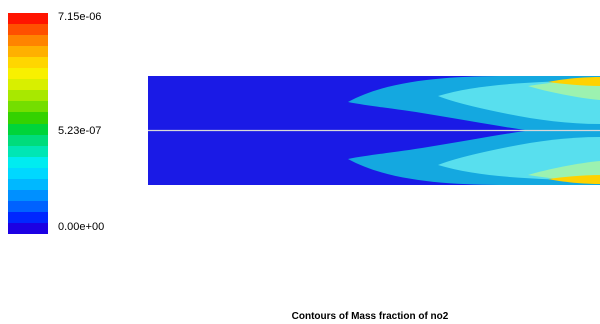 The image size is (600, 324). Describe the element at coordinates (574, 81) in the screenshot. I see `upper-plume-peak` at that location.